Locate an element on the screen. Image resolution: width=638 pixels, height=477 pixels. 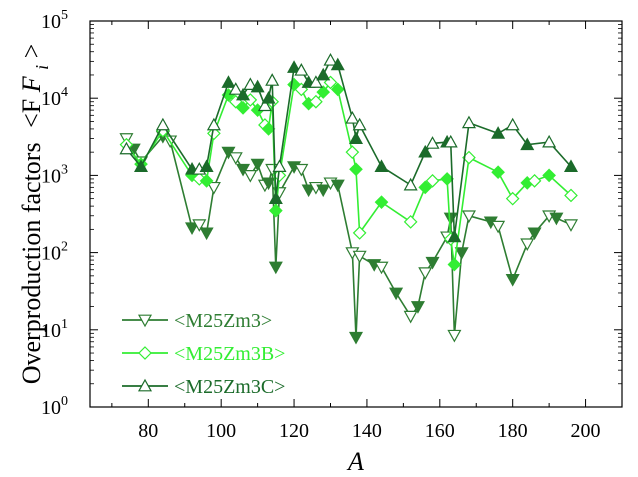
legend: <M25Zm3> <M25Zm3B> <M25Zm3C> is located at coordinates (203, 354).